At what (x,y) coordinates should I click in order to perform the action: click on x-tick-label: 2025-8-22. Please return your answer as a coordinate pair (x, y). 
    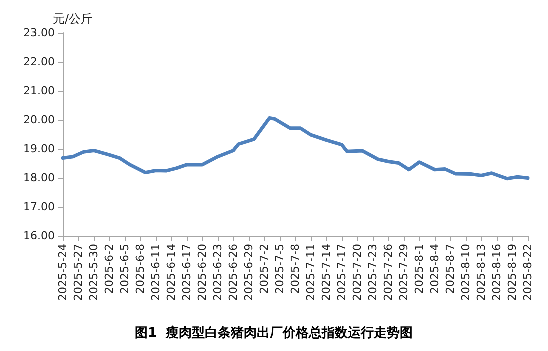
    Looking at the image, I should click on (528, 272).